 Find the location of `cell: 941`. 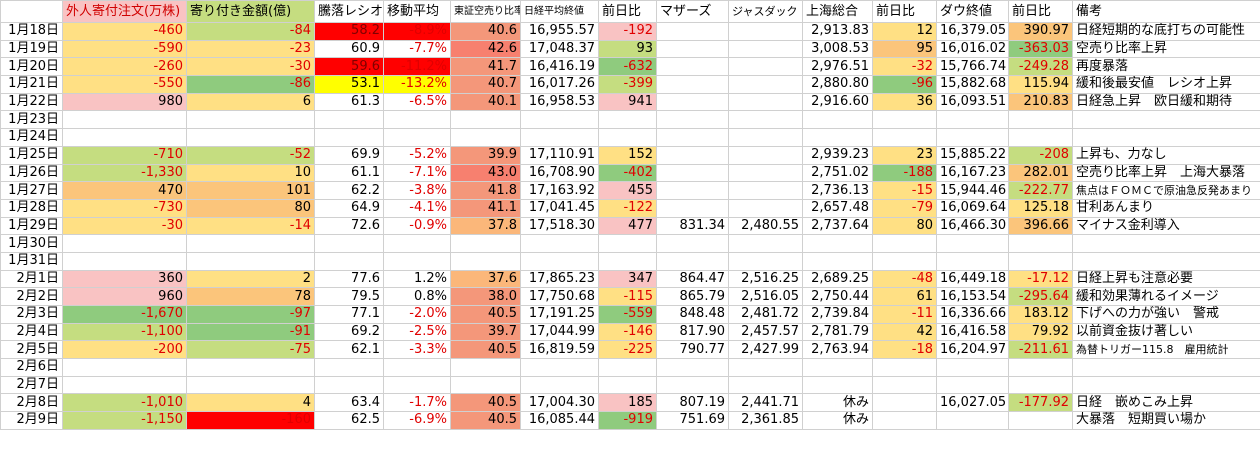

cell: 941 is located at coordinates (627, 102).